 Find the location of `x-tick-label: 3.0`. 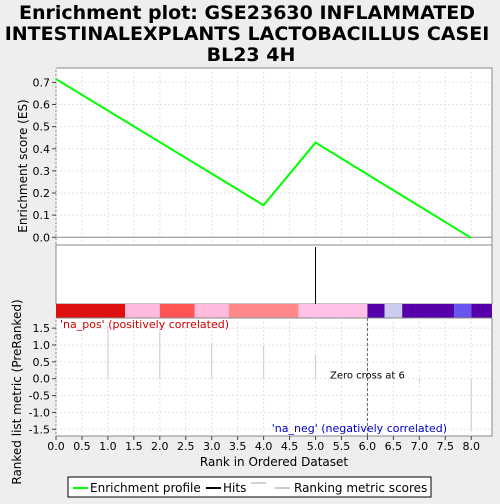

x-tick-label: 3.0 is located at coordinates (212, 446).